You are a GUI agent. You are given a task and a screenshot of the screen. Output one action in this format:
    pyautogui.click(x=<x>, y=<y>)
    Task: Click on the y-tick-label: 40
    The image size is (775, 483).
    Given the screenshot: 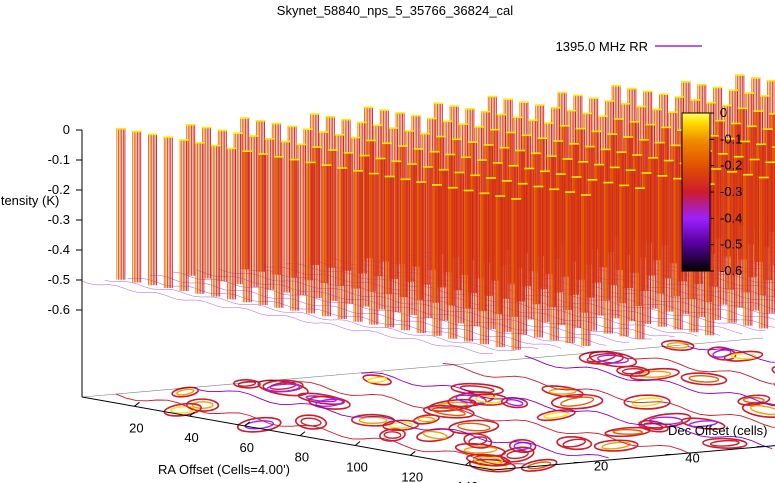 What is the action you would take?
    pyautogui.click(x=692, y=458)
    